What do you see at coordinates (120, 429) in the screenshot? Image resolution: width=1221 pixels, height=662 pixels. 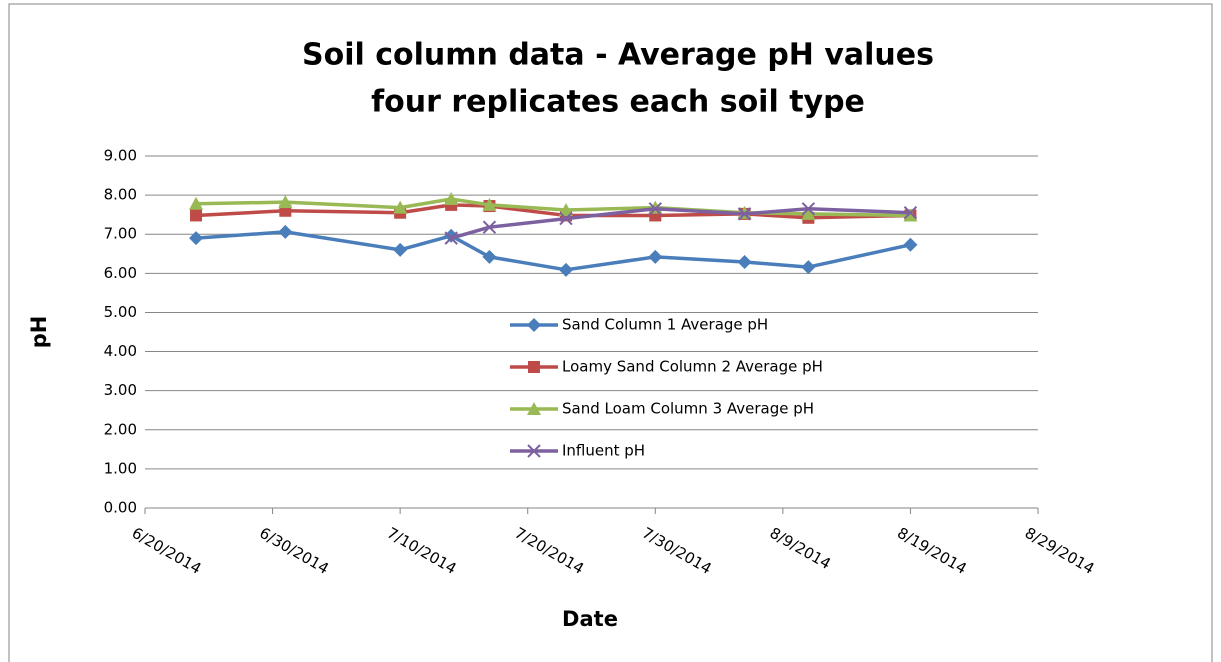 I see `y-tick-label: 2.00` at bounding box center [120, 429].